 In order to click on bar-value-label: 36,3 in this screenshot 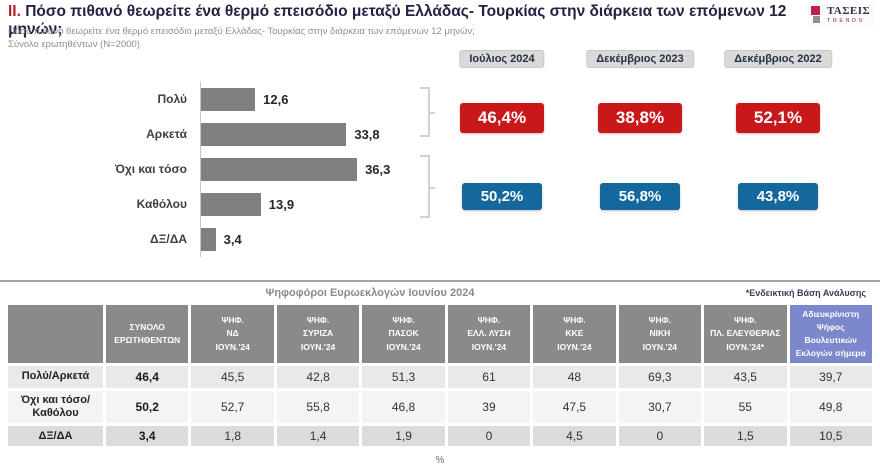, I will do `click(378, 169)`.